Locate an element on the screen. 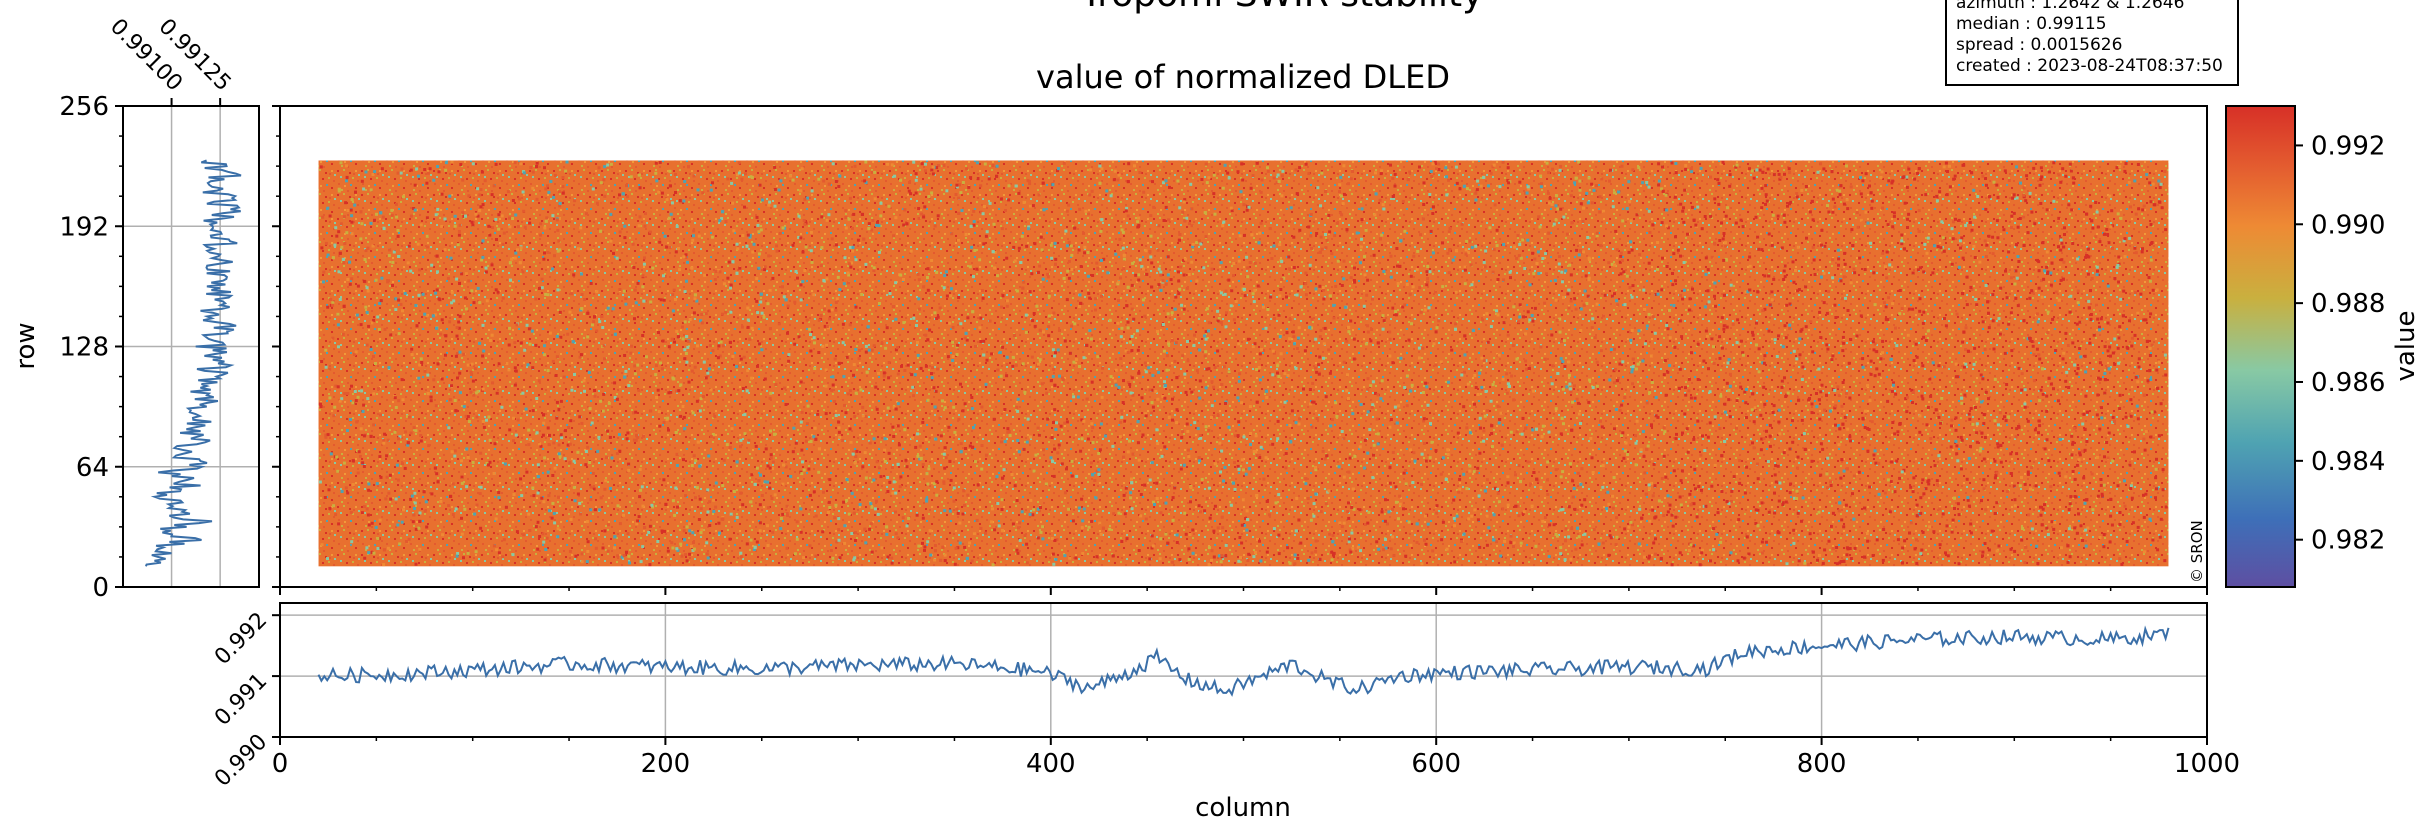  column-tick-label: 0 is located at coordinates (280, 764).